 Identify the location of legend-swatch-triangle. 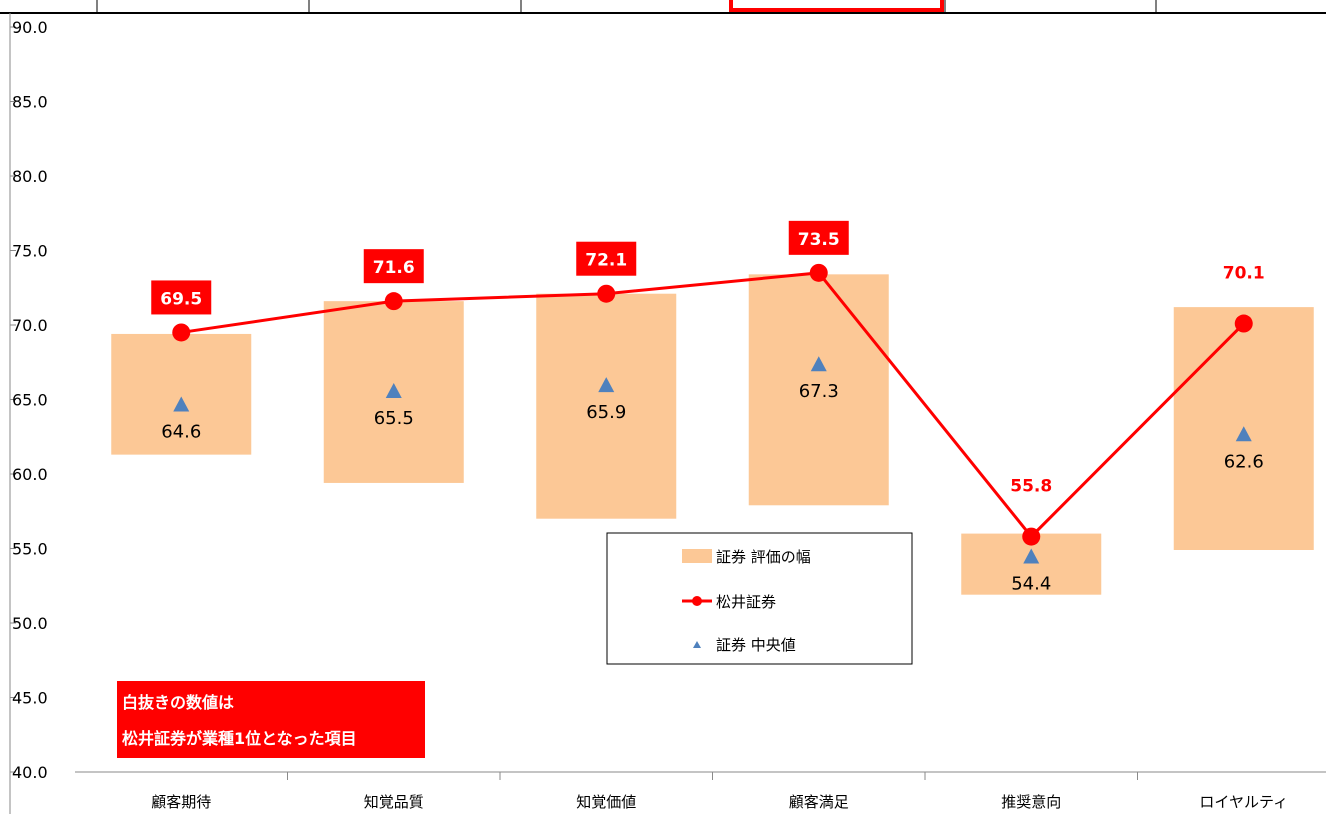
(697, 644).